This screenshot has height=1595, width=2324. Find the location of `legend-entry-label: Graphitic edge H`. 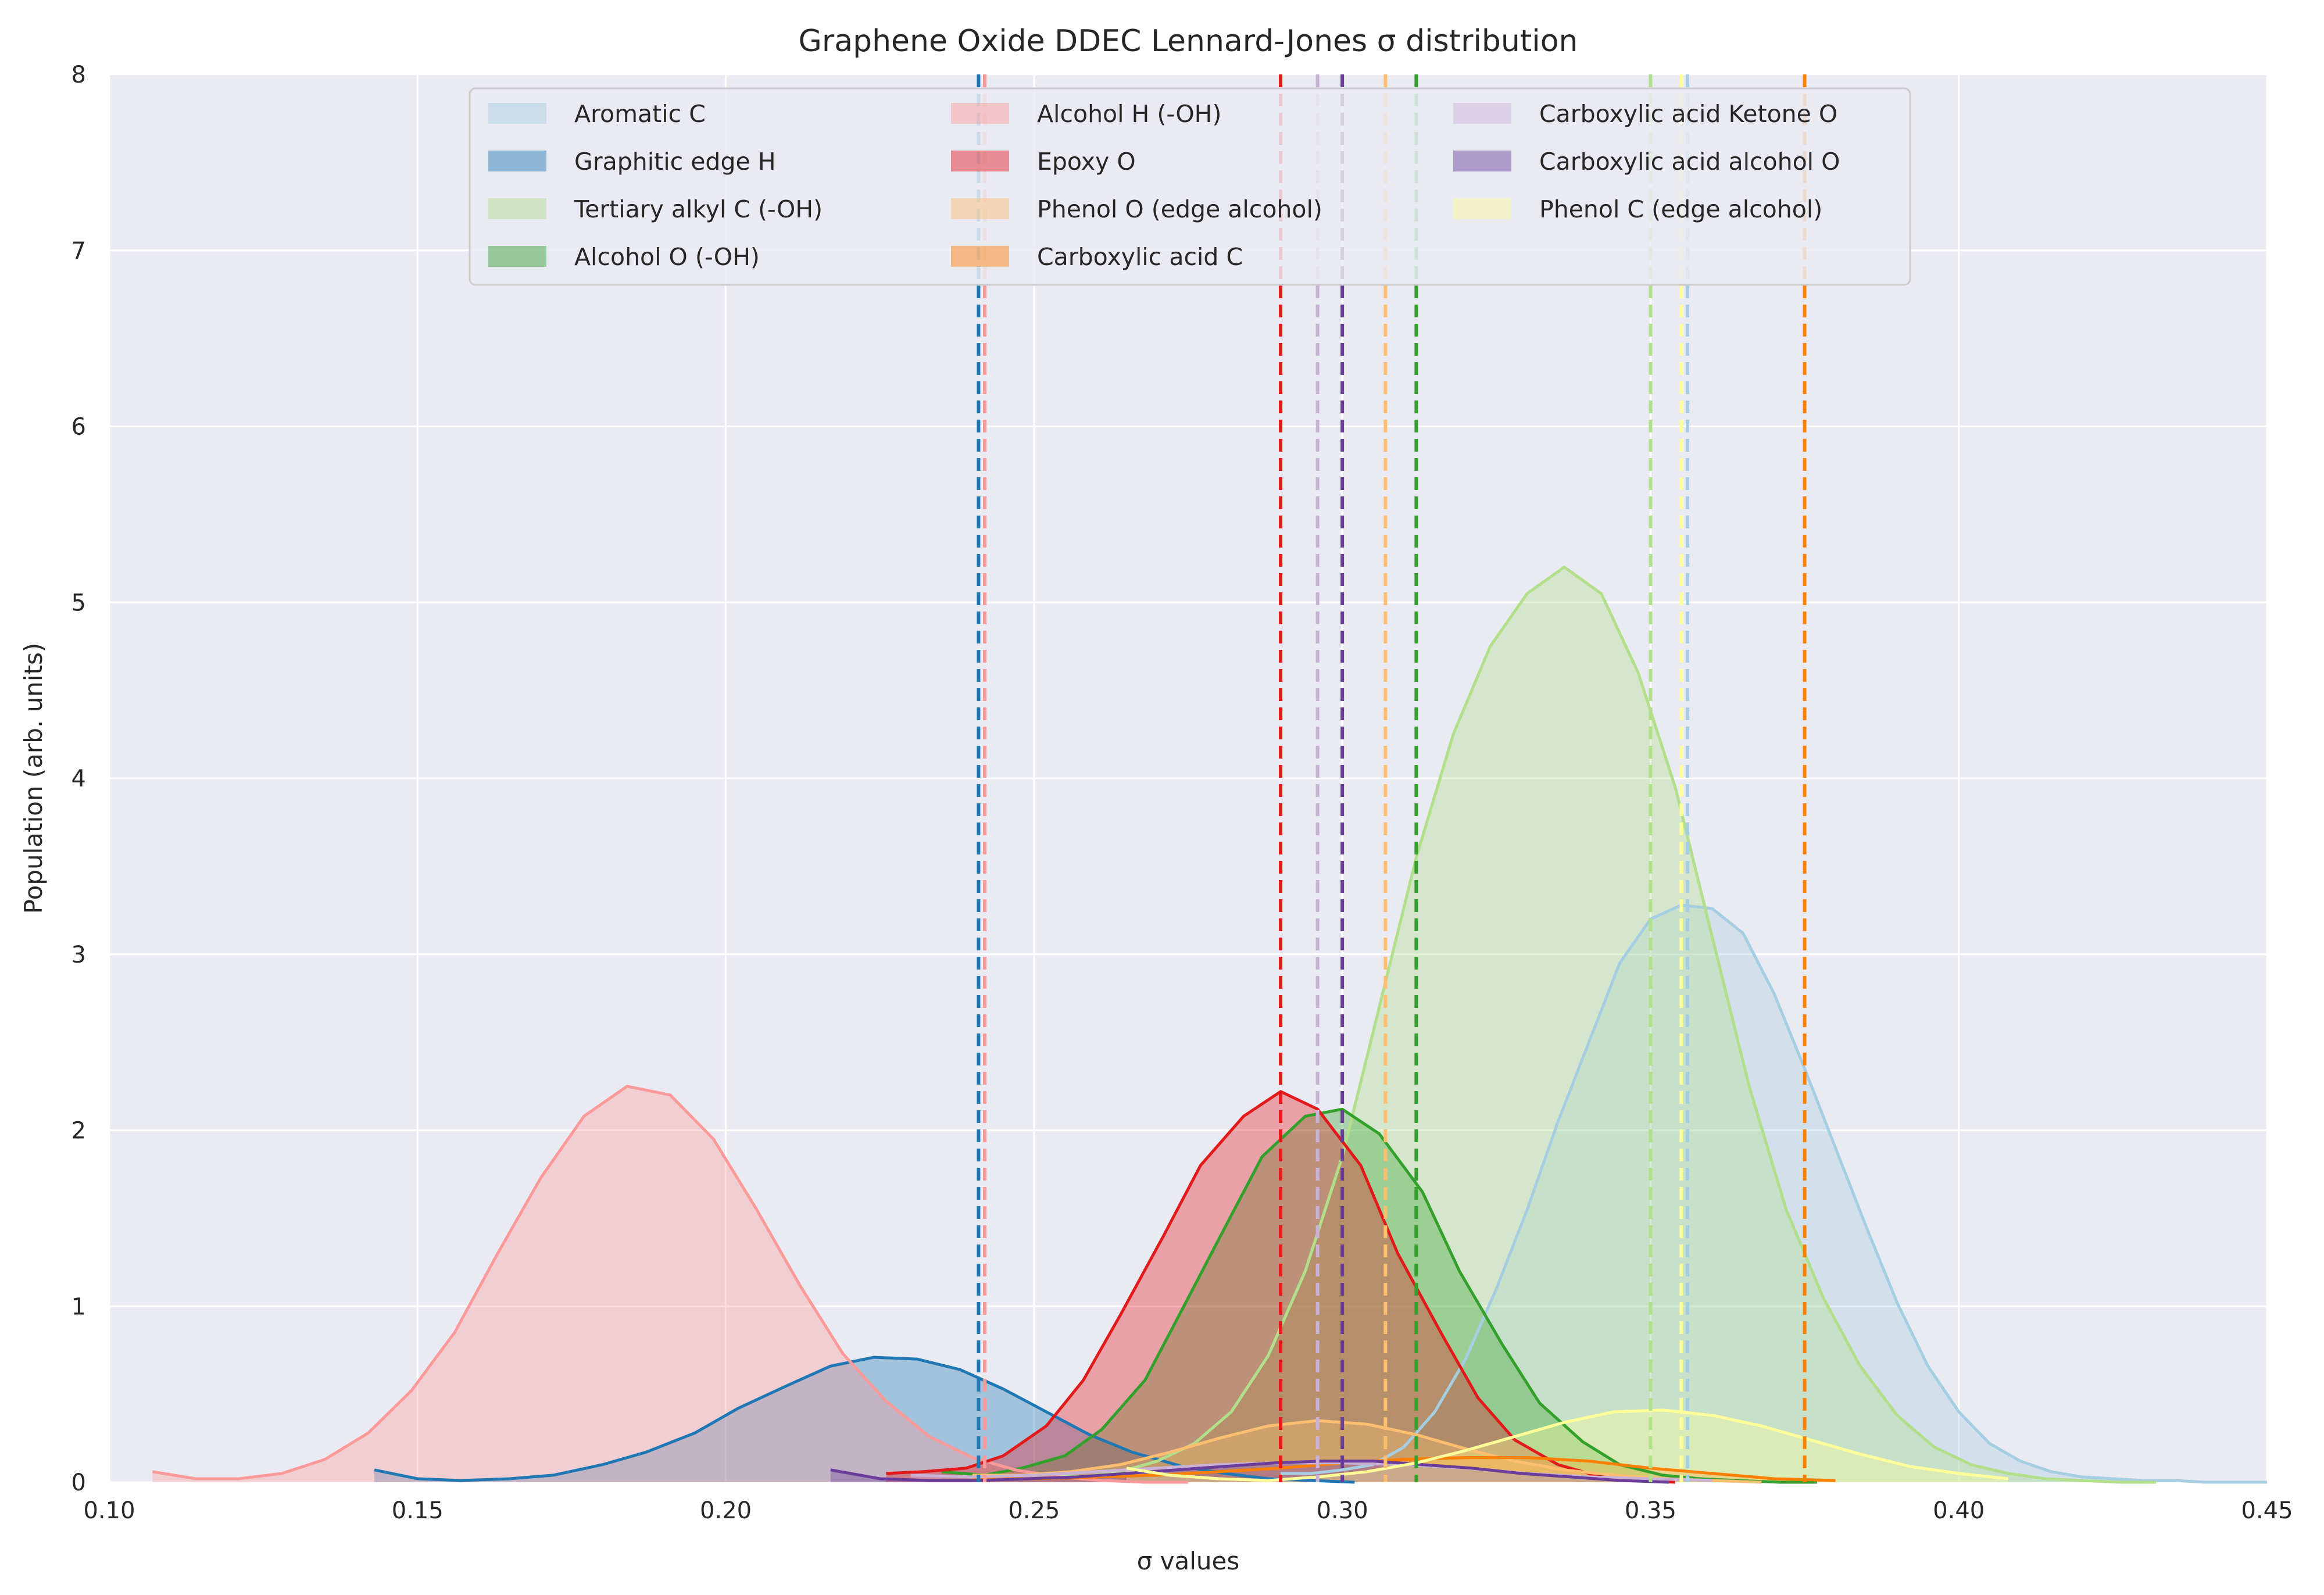

legend-entry-label: Graphitic edge H is located at coordinates (675, 162).